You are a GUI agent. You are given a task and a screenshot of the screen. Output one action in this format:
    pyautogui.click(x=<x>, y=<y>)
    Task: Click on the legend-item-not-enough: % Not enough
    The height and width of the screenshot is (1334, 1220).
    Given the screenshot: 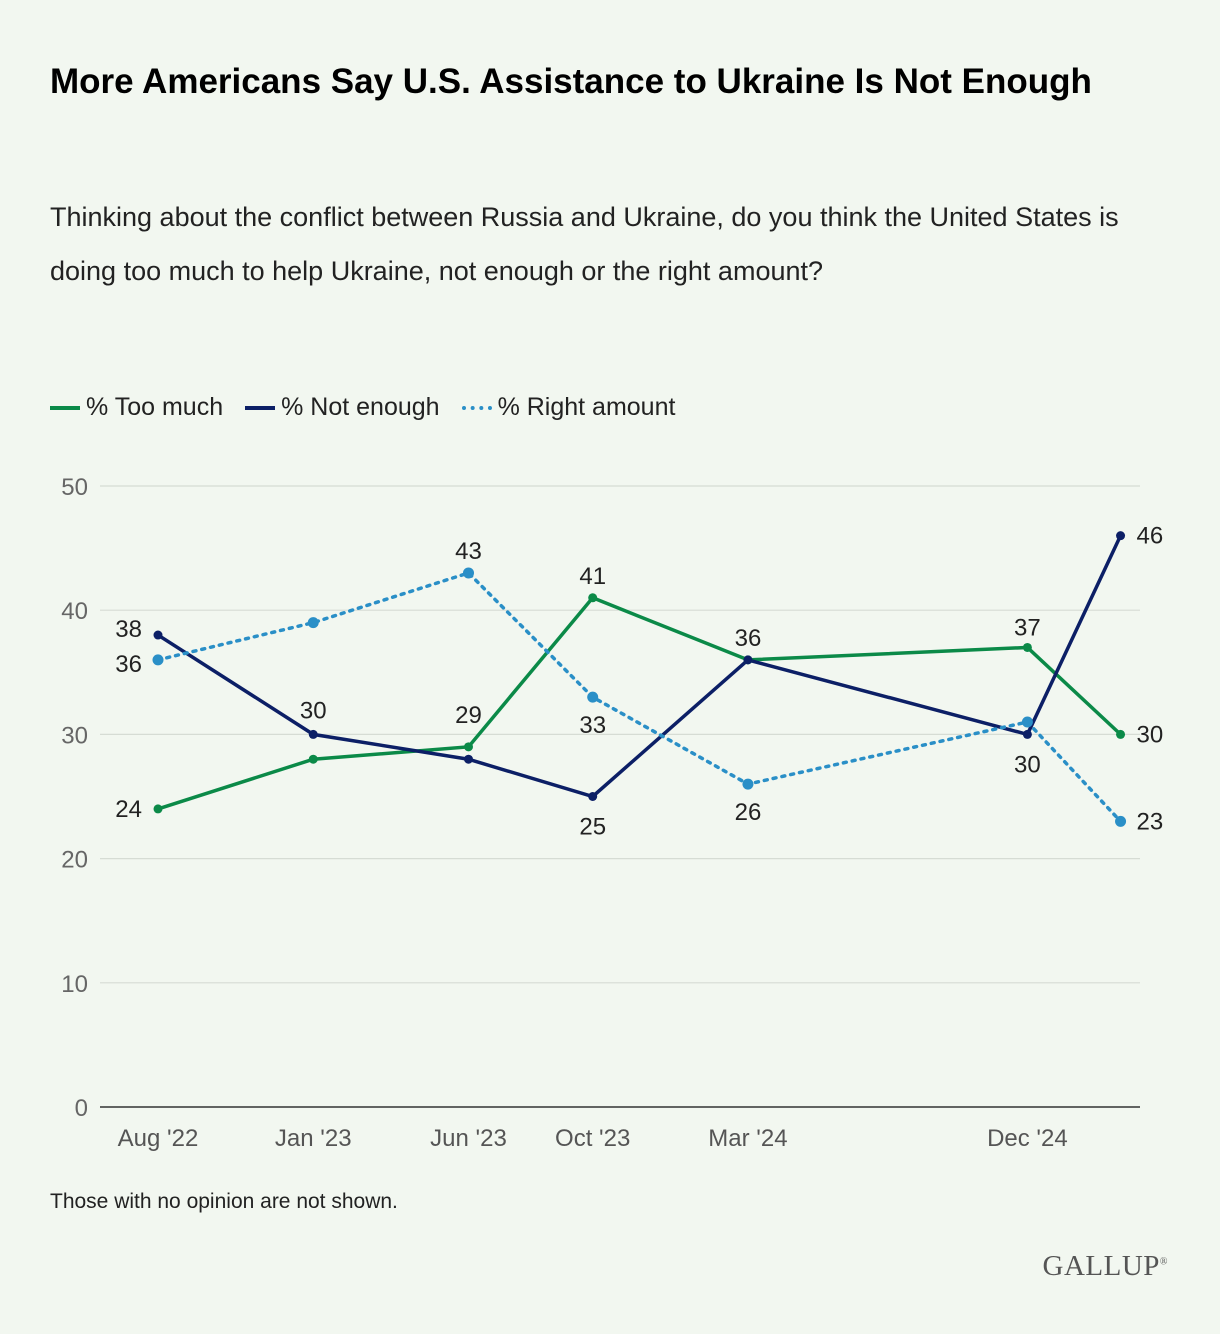 What is the action you would take?
    pyautogui.click(x=342, y=407)
    